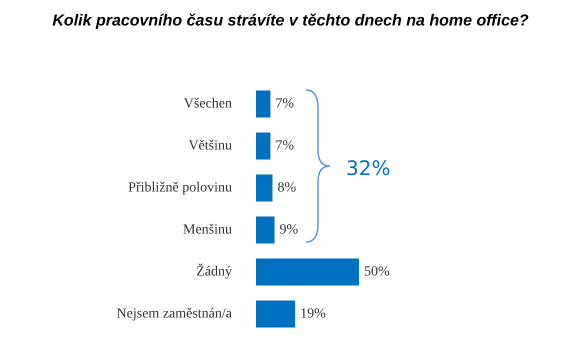 This screenshot has width=581, height=344. What do you see at coordinates (208, 104) in the screenshot?
I see `y-tick-label: Všechen` at bounding box center [208, 104].